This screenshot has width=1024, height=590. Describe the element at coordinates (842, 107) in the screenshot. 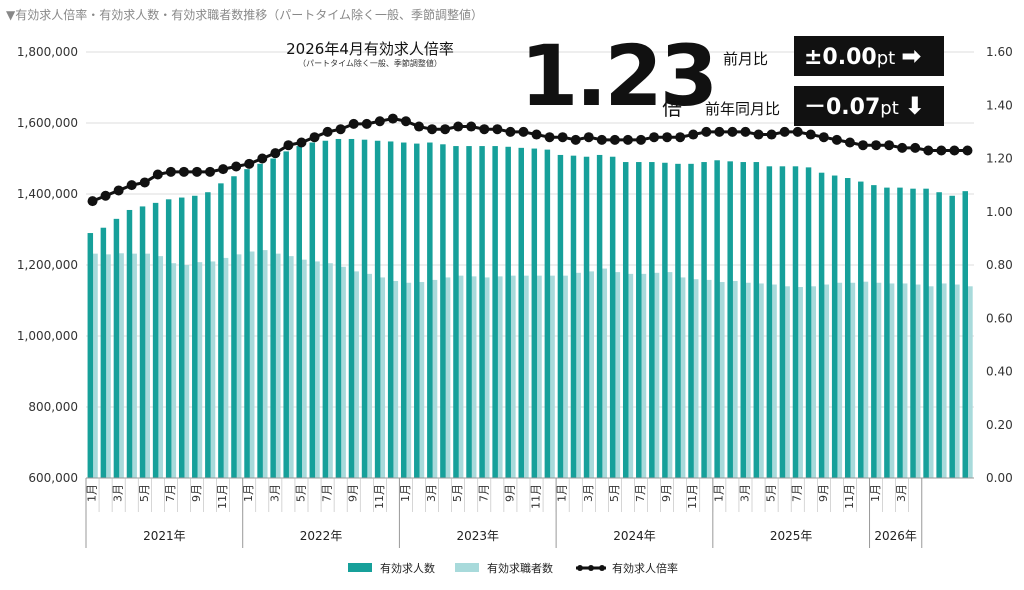

I see `yoy-value: －0.07` at that location.